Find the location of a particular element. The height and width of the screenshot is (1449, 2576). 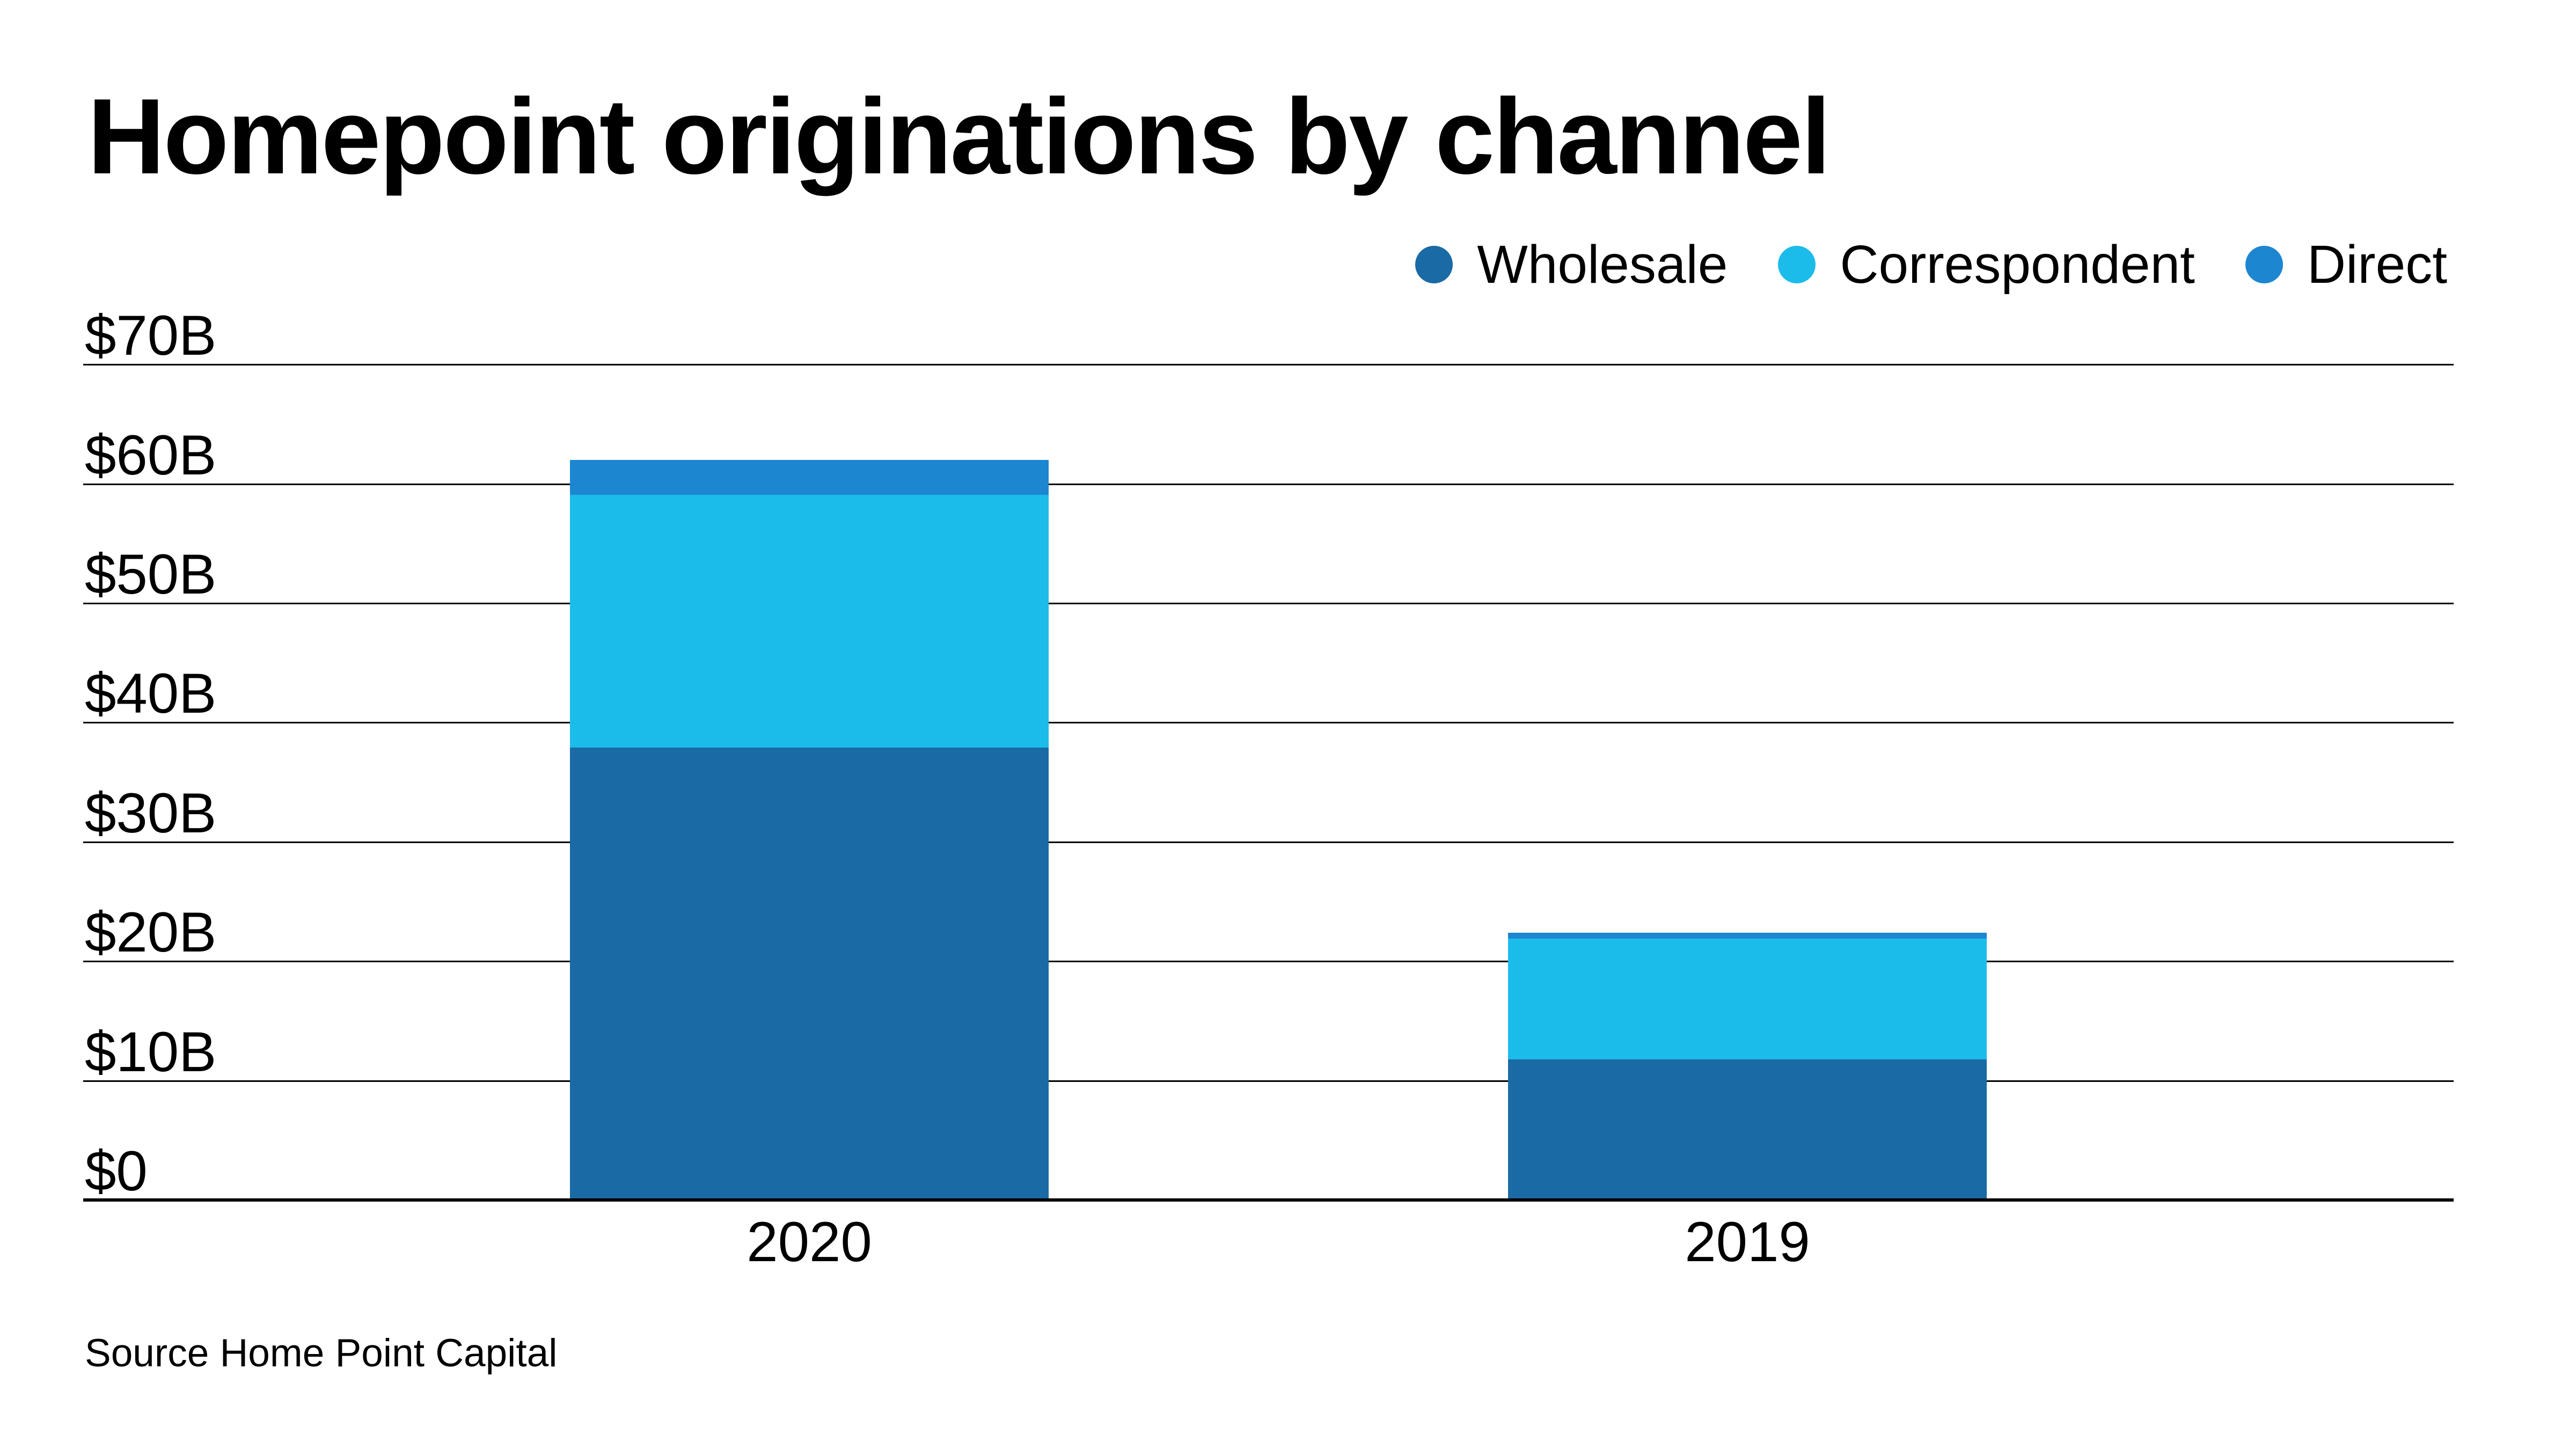

y-tick-label: $60B is located at coordinates (151, 455).